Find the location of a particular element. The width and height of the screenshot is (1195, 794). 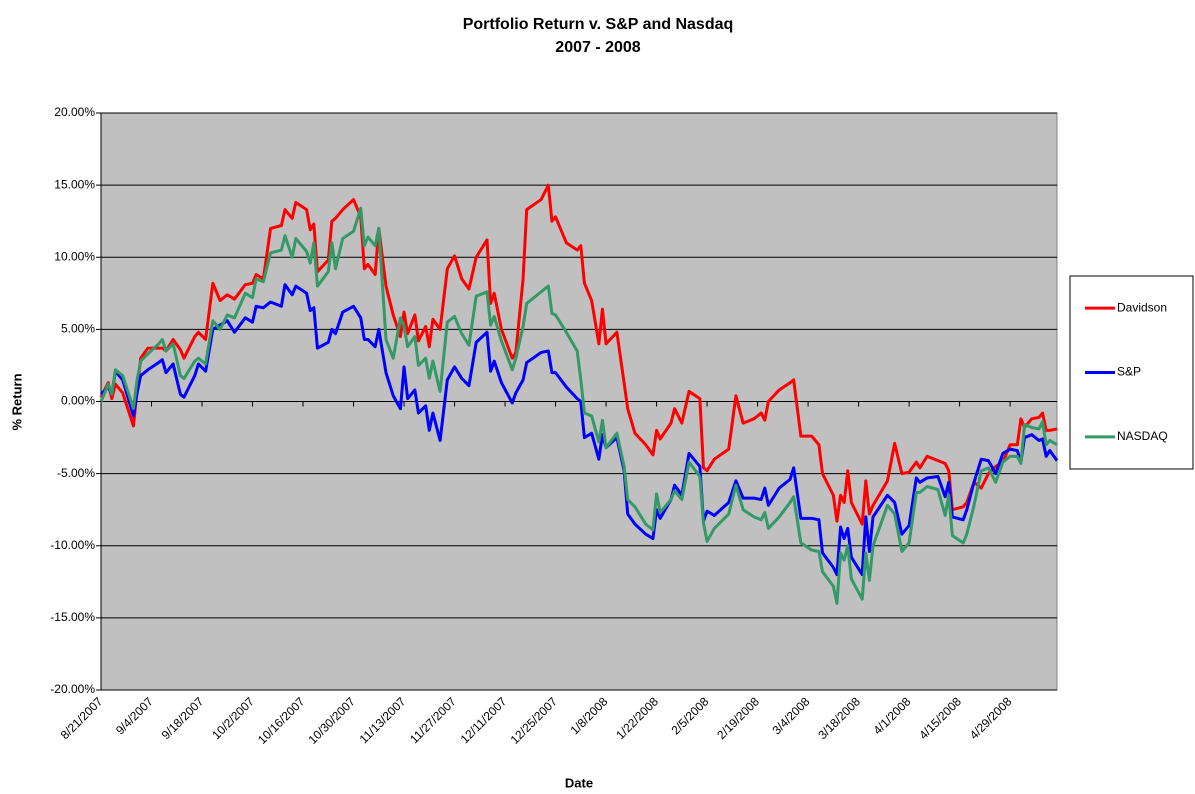

x-tick-label: 9/4/2007 is located at coordinates (134, 715).